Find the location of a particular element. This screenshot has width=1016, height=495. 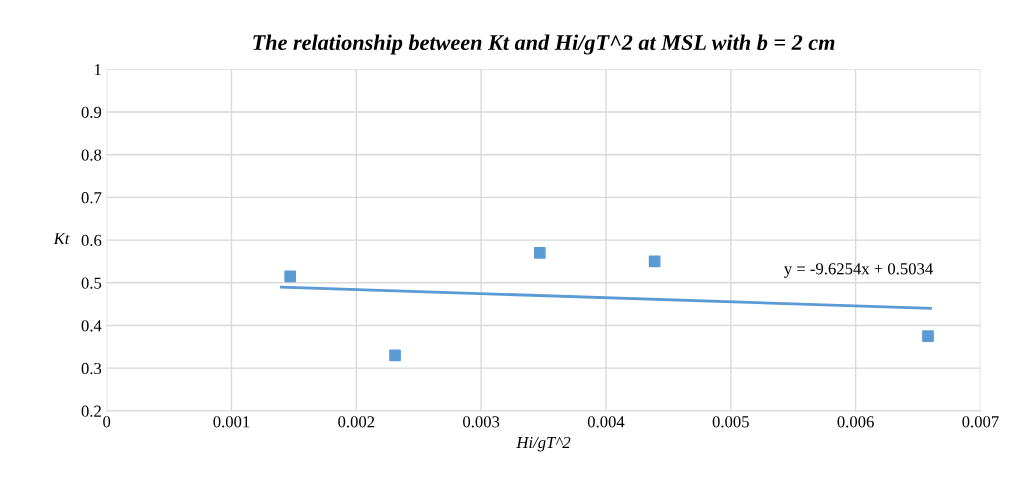

y-tick-label: 0.6 is located at coordinates (91, 240).